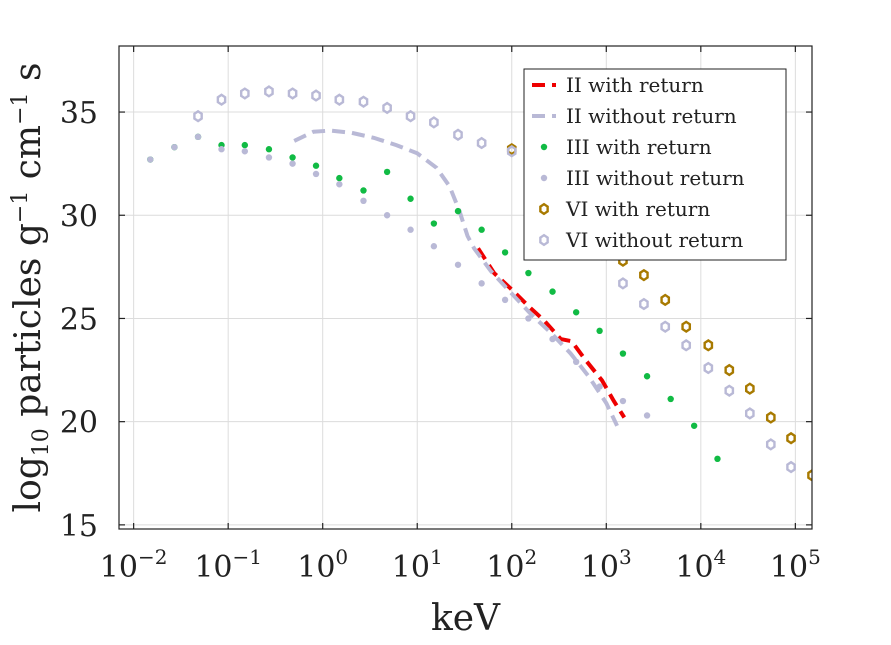  Describe the element at coordinates (79, 319) in the screenshot. I see `y-tick-label: 25` at that location.